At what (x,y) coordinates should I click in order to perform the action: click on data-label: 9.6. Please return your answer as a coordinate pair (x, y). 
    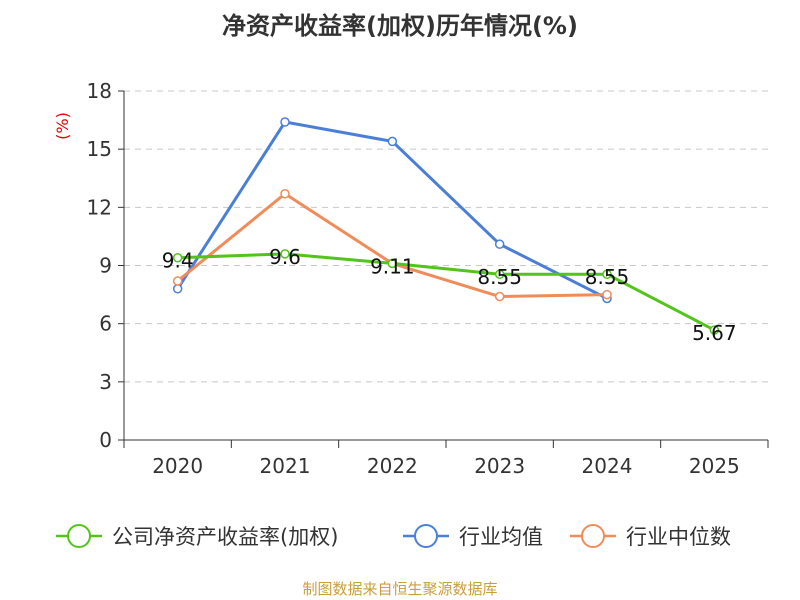
    Looking at the image, I should click on (285, 257).